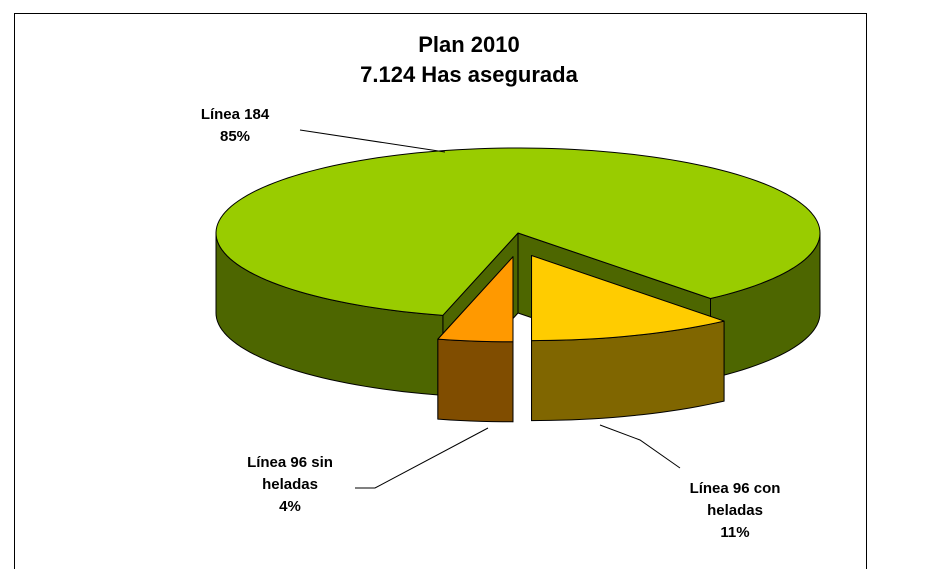 The image size is (938, 569). Describe the element at coordinates (475, 380) in the screenshot. I see `slice-wall` at that location.